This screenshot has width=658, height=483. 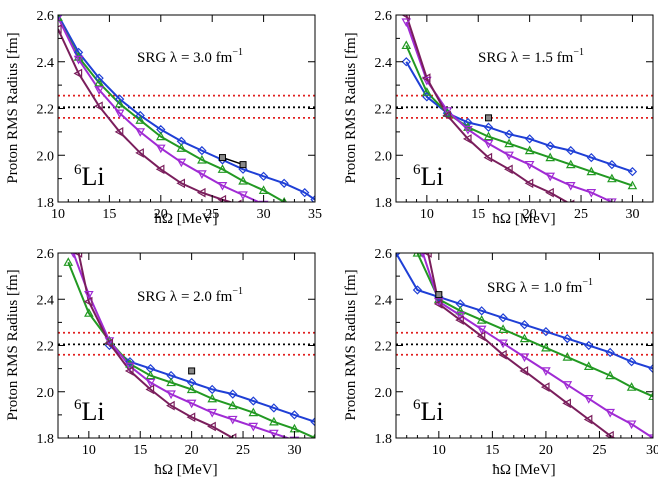 What do you see at coordinates (46, 347) in the screenshot?
I see `y-tick-label: 2.2` at bounding box center [46, 347].